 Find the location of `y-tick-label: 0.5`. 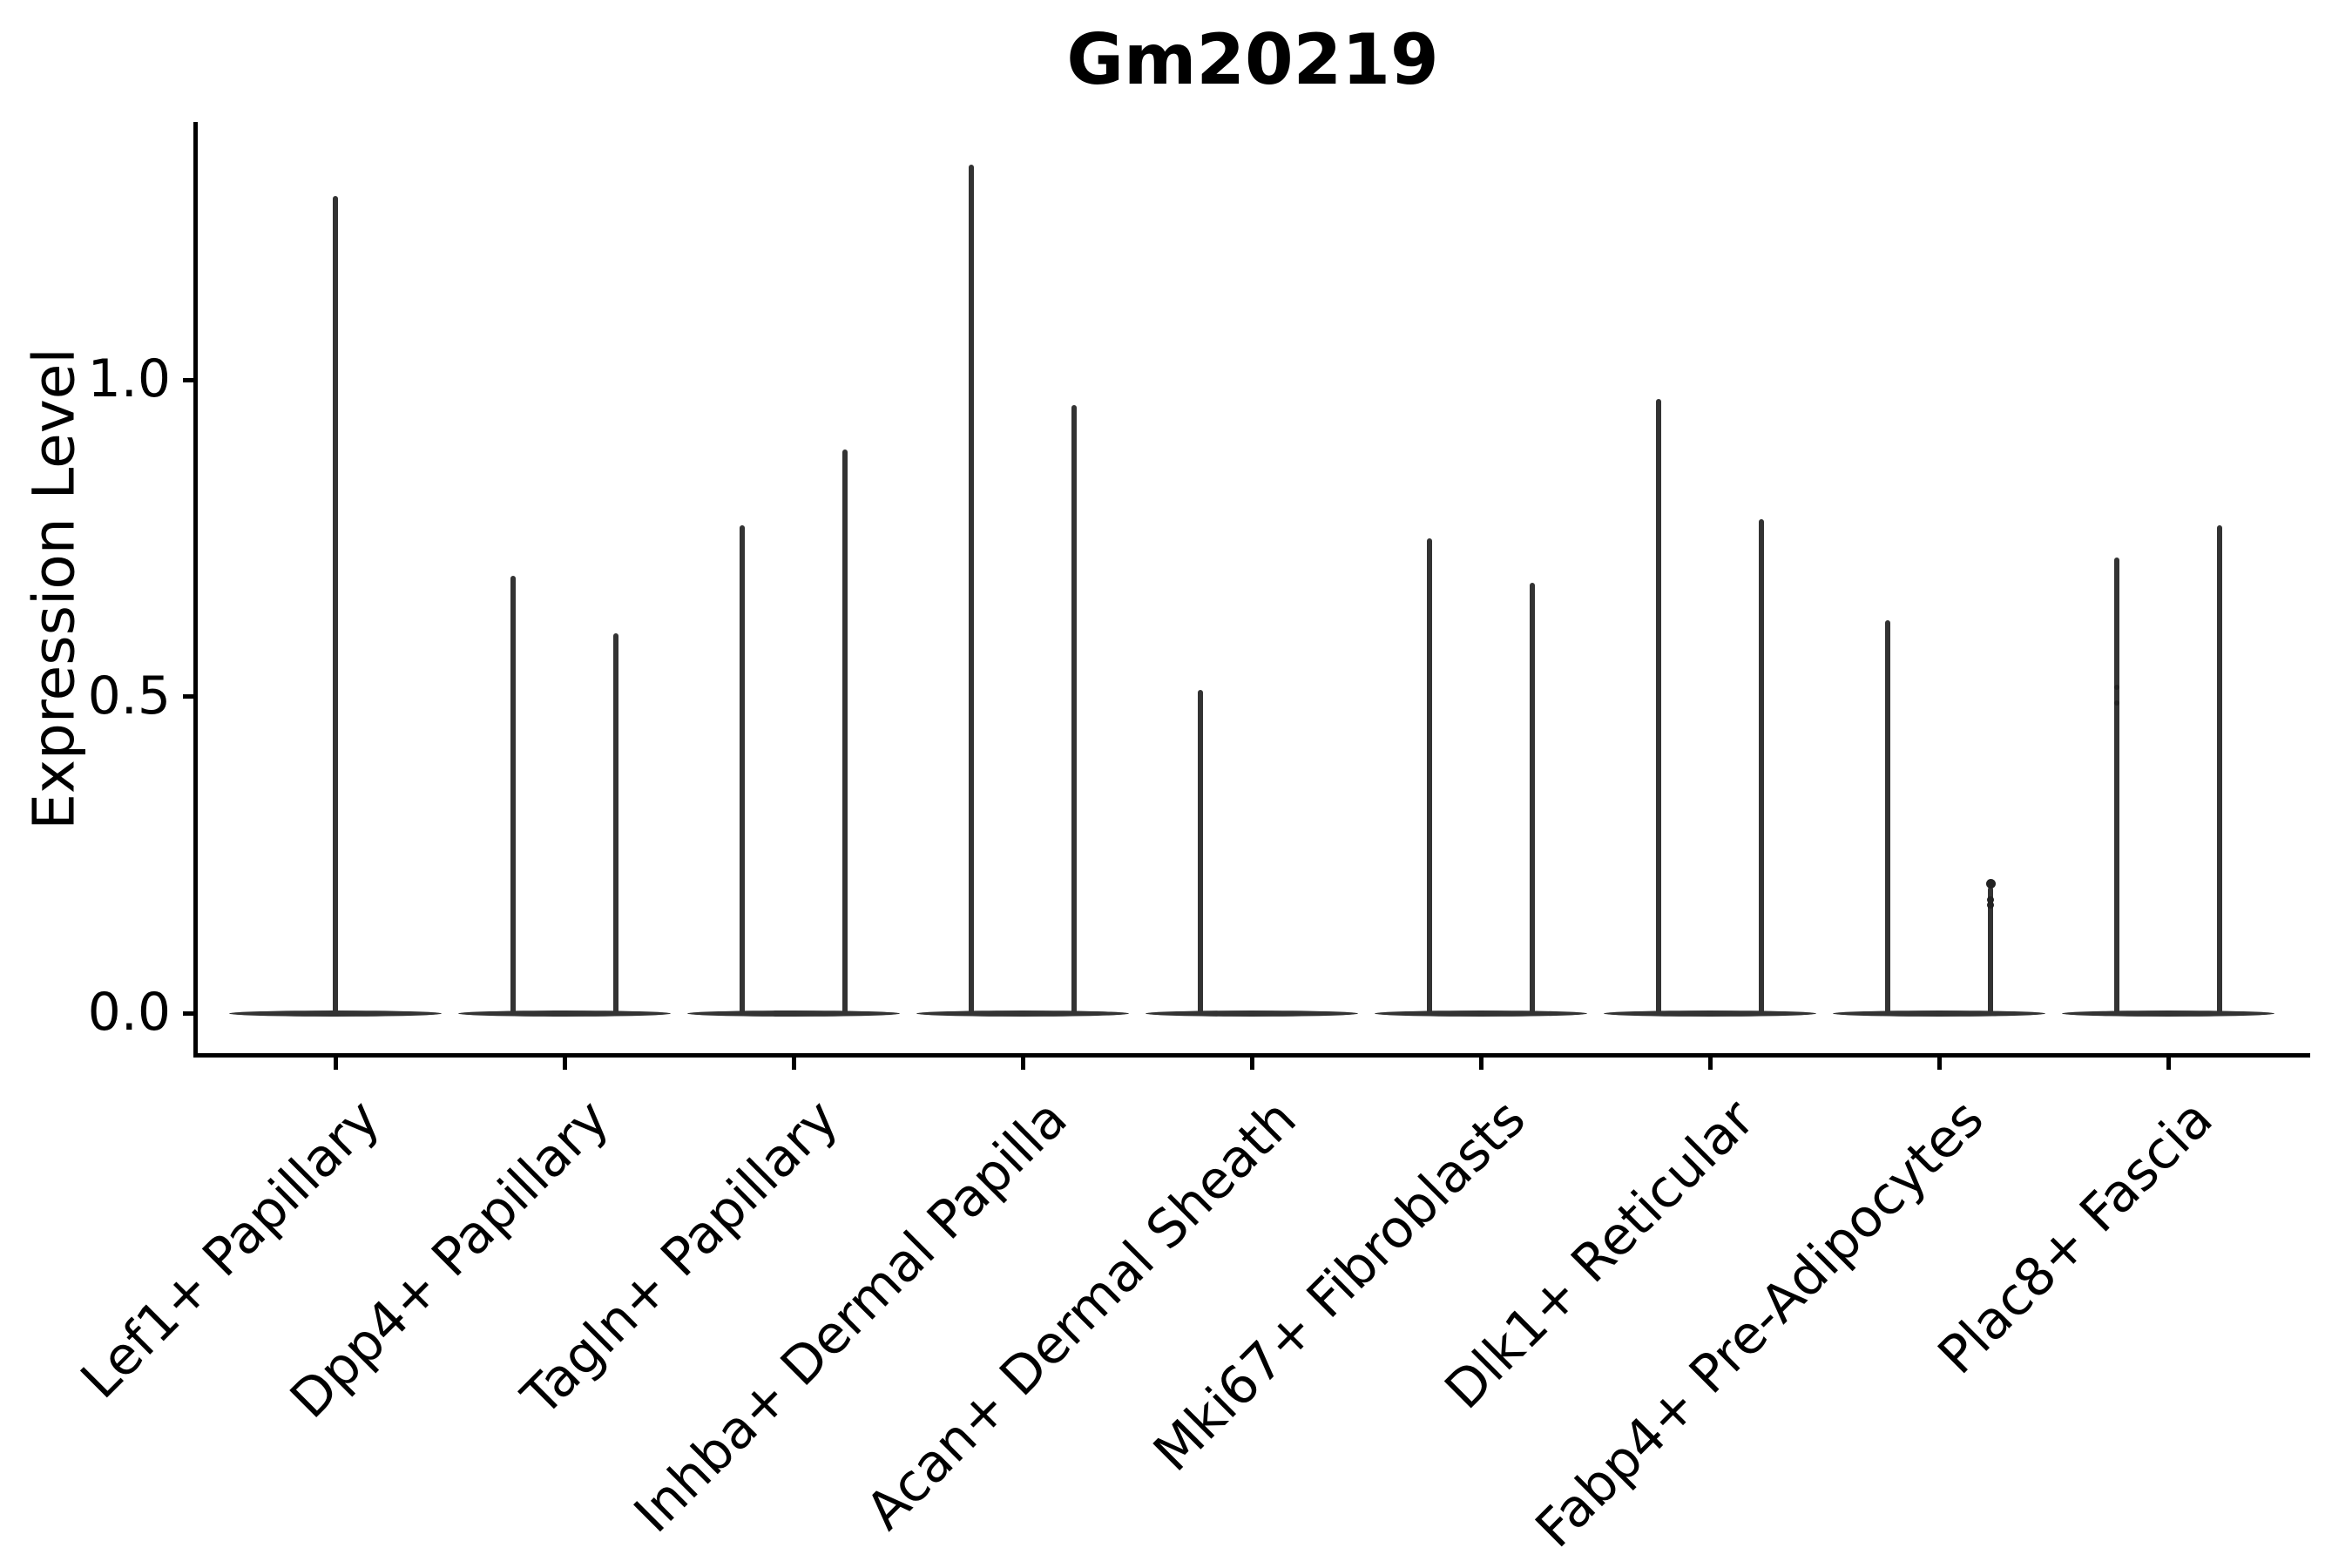

y-tick-label: 0.5 is located at coordinates (129, 696).